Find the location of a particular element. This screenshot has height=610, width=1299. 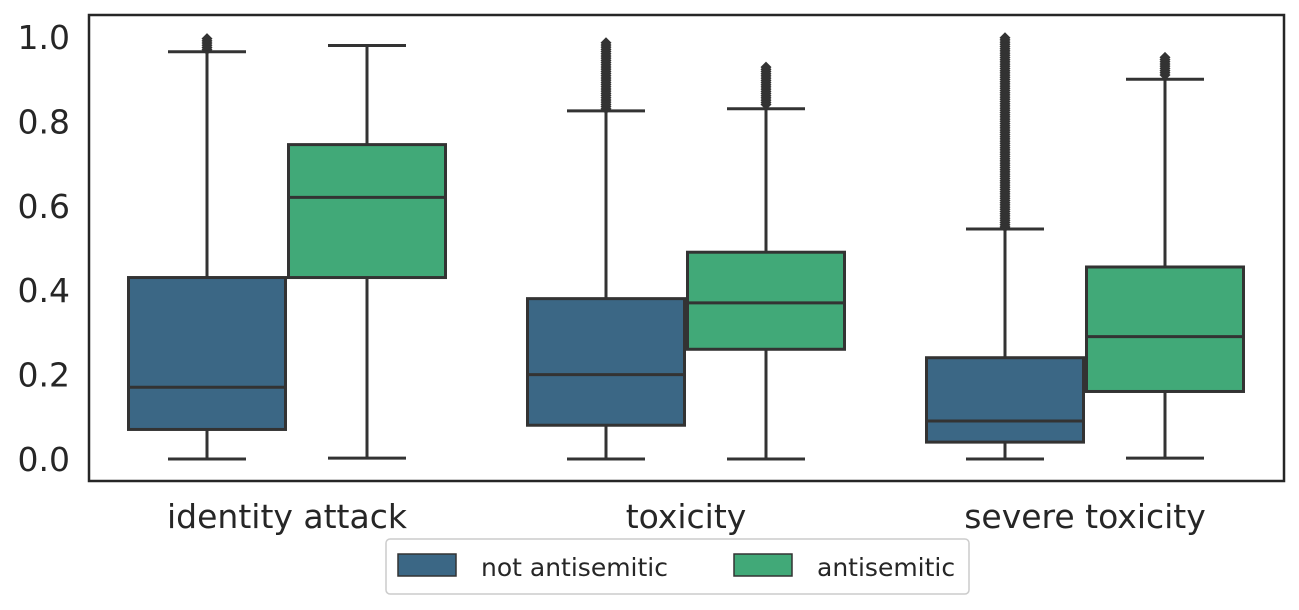

x-axis-labels: identity attack toxicity severe toxicity is located at coordinates (686, 516).